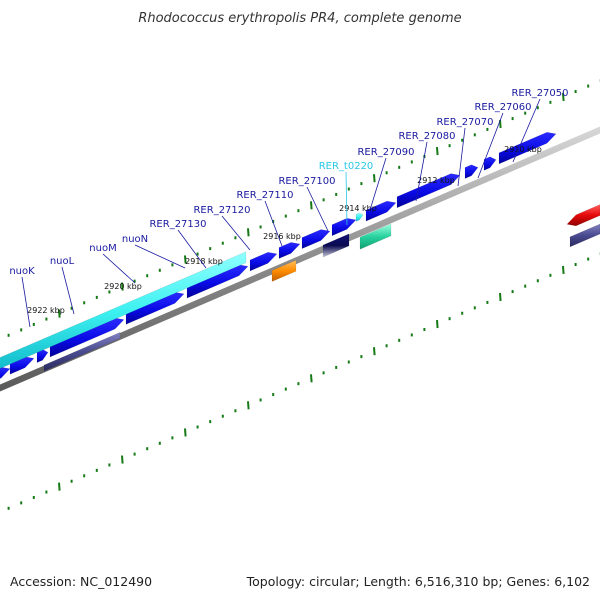 The image size is (600, 600). What do you see at coordinates (177, 224) in the screenshot?
I see `gene-label-rer_27130: RER_27130` at bounding box center [177, 224].